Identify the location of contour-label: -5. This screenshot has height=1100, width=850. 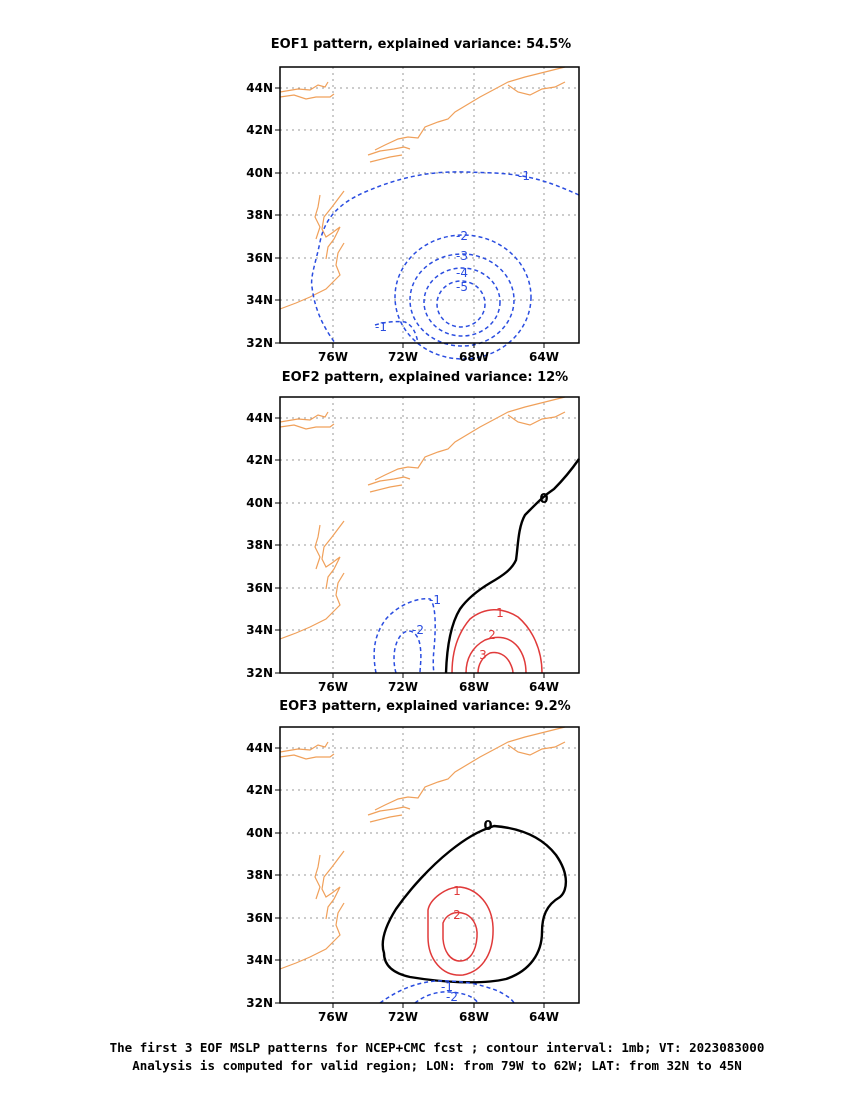
(462, 287).